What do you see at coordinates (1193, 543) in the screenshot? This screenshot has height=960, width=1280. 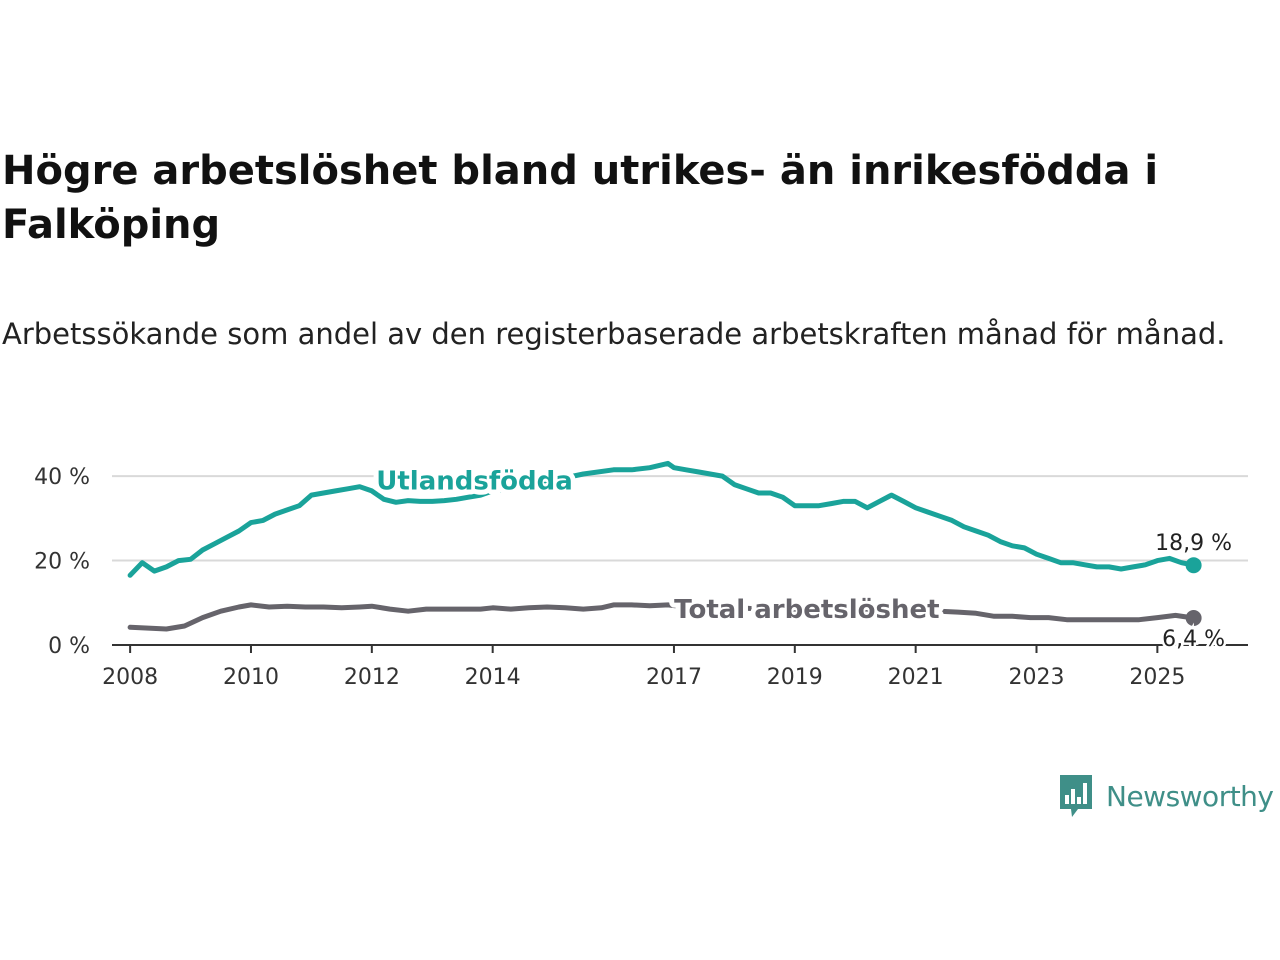 I see `series-end-label: 18,9 %` at bounding box center [1193, 543].